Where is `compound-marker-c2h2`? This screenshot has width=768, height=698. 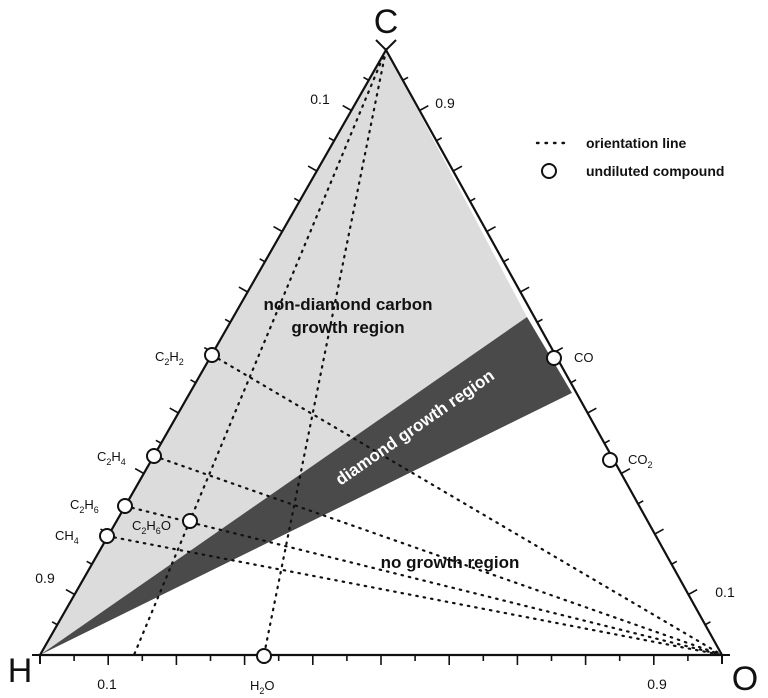
compound-marker-c2h2 is located at coordinates (212, 355).